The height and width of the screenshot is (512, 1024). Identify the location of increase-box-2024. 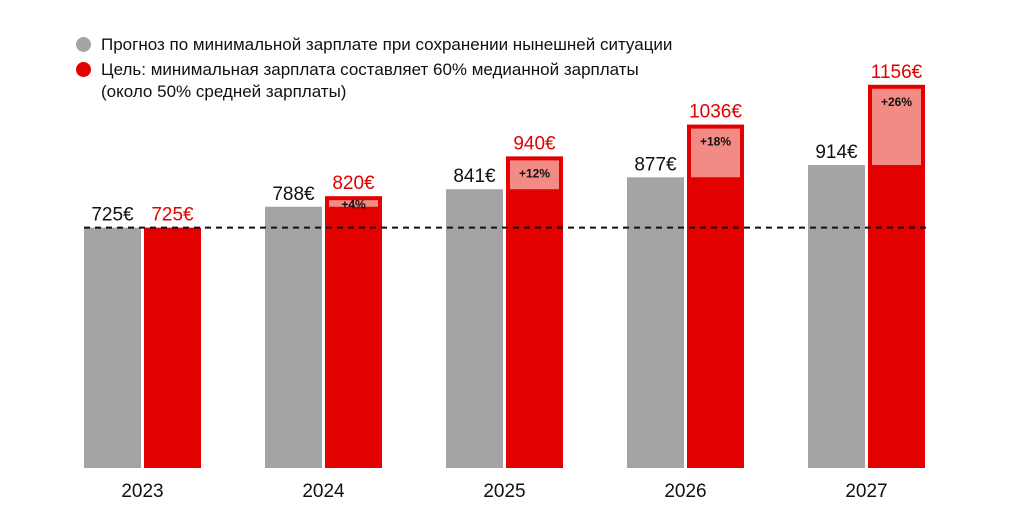
(353, 203).